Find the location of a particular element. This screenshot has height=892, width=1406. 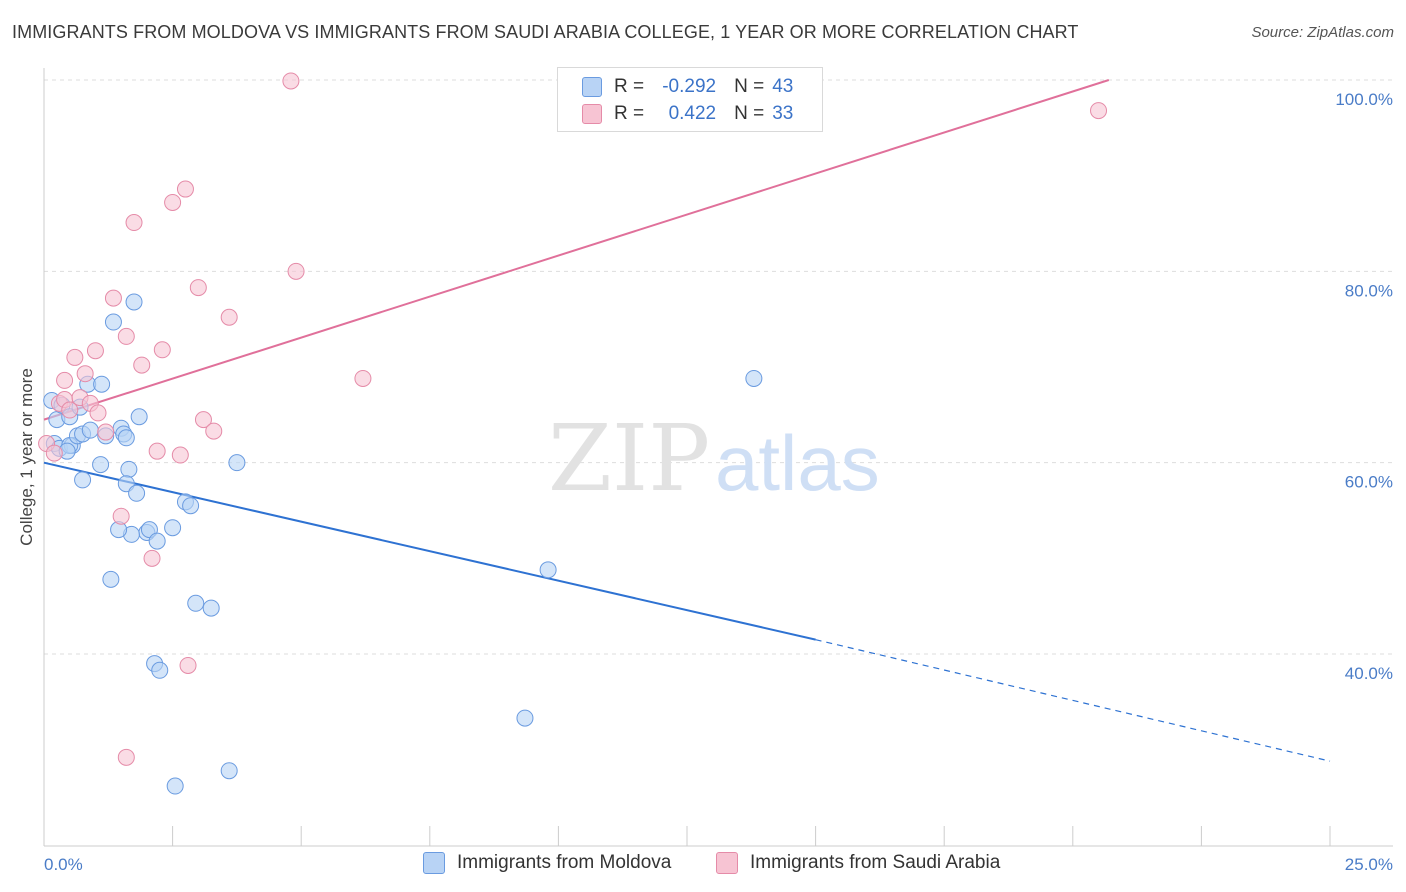

stats-legend: R = -0.292 N = 43 R = 0.422 N = 33 is located at coordinates (690, 99).